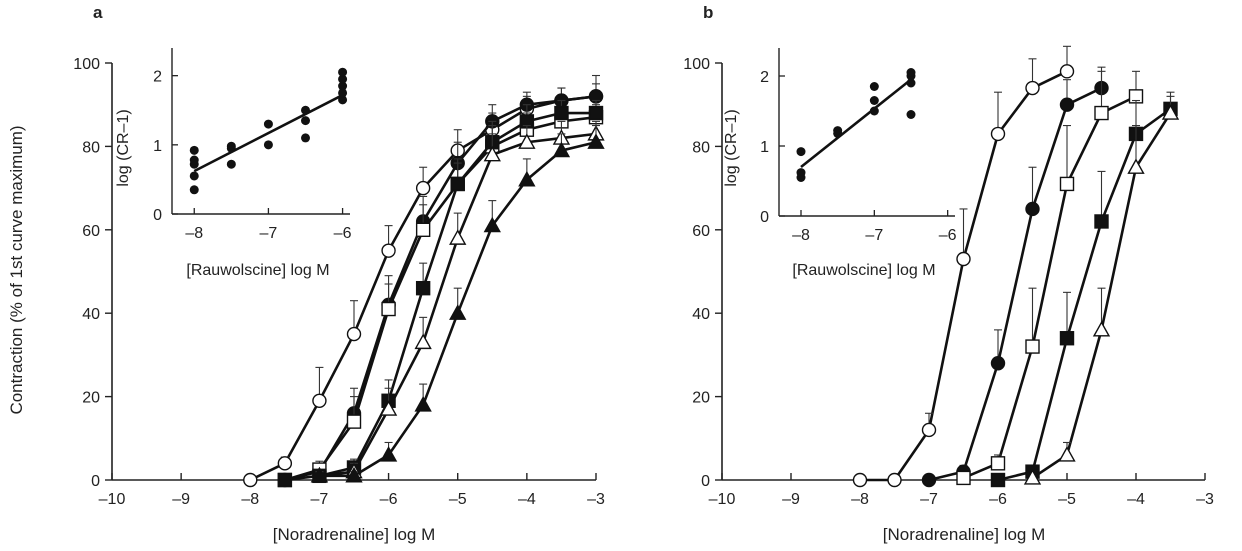  What do you see at coordinates (764, 217) in the screenshot?
I see `panel-b-inset-y-tick-label: 0` at bounding box center [764, 217].